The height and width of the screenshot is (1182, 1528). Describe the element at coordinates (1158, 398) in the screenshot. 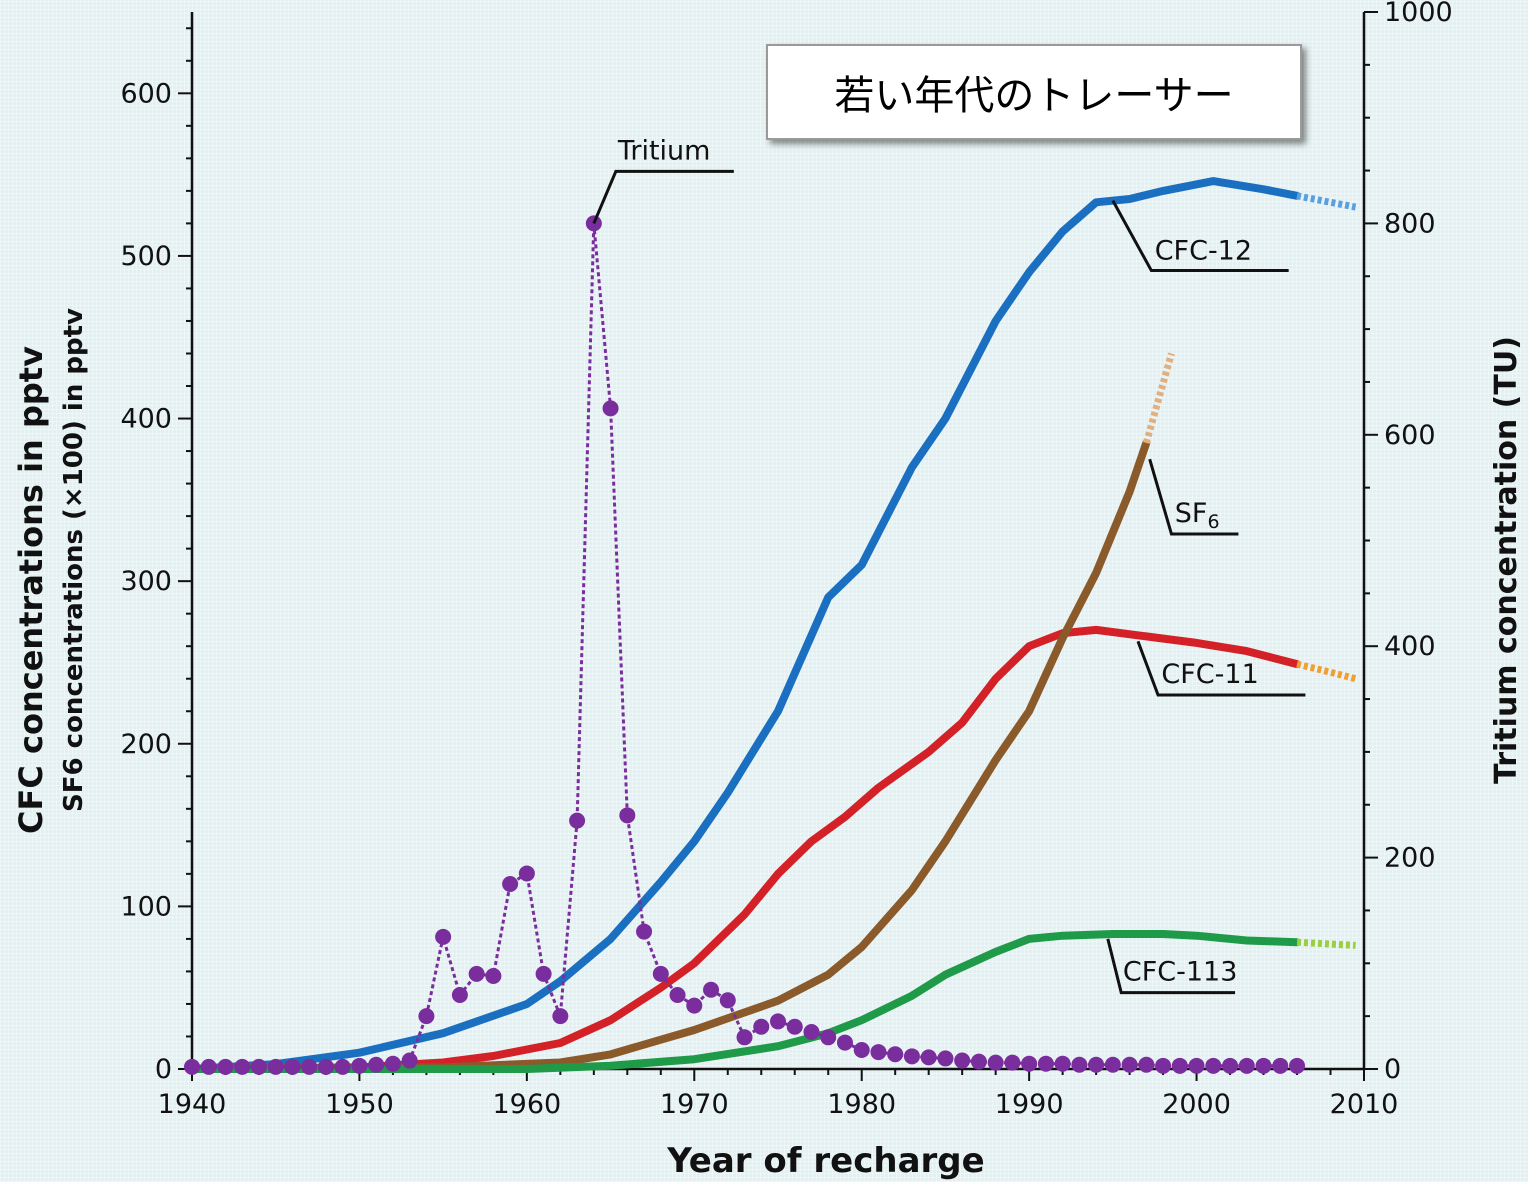

I see `series-extension-sf6` at that location.